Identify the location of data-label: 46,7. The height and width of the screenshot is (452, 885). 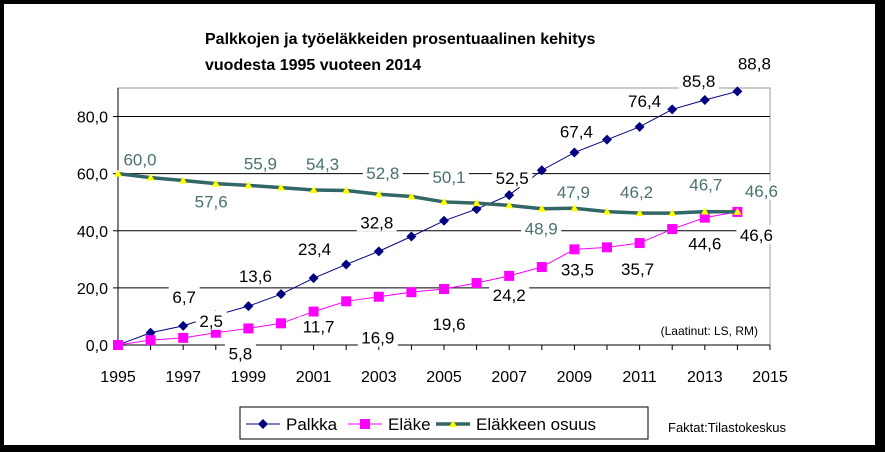
(705, 185).